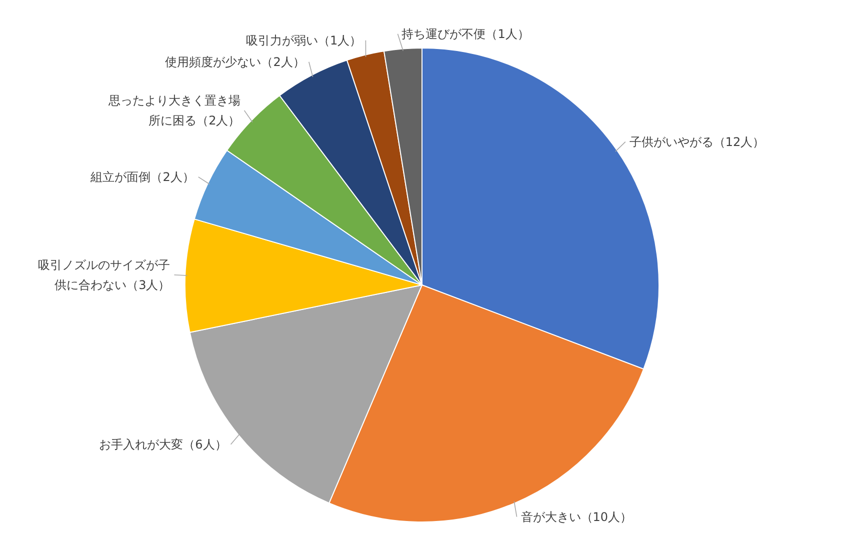  I want to click on slice-label: 吸引ノズルのサイズが子供に合わない（3人）, so click(104, 275).